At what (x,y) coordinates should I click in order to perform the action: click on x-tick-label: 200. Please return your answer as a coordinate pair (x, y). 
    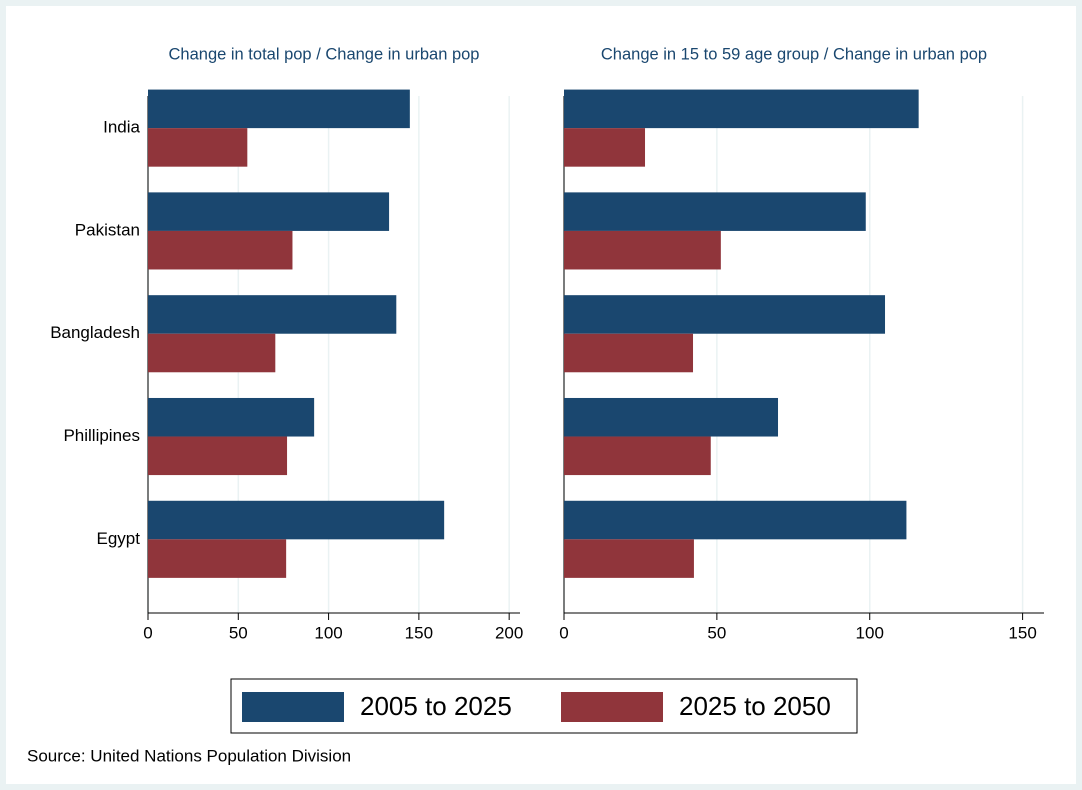
    Looking at the image, I should click on (509, 632).